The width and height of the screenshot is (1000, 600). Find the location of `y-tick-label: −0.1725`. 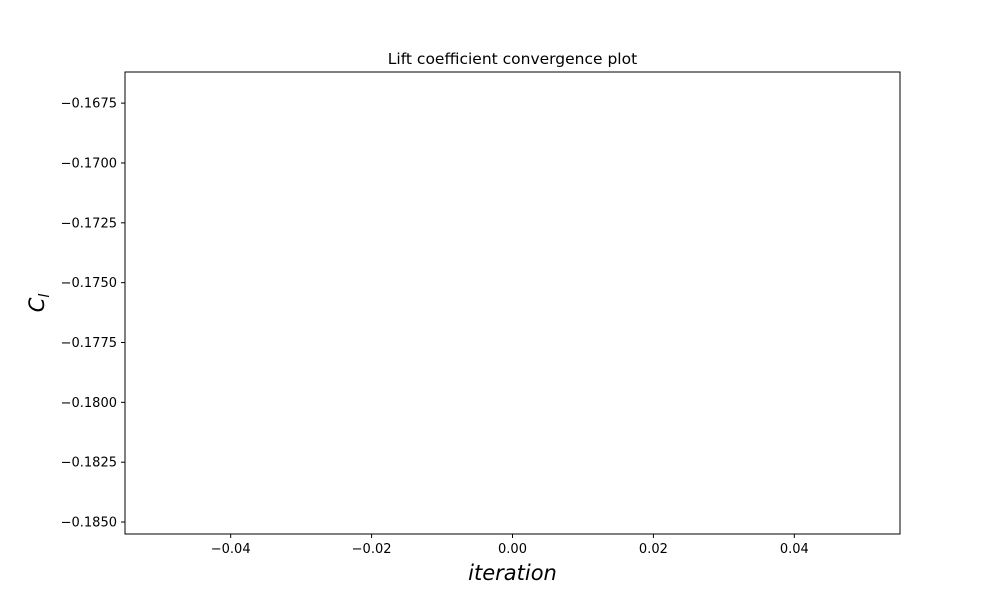

y-tick-label: −0.1725 is located at coordinates (89, 223).